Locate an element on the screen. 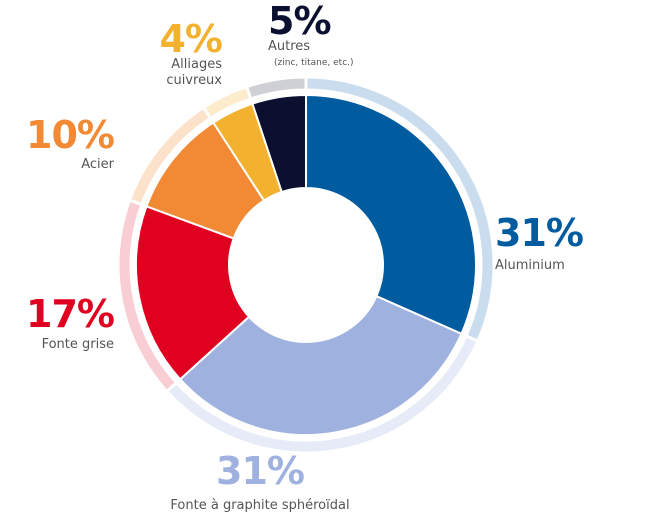  autres-value: 5% is located at coordinates (300, 21).